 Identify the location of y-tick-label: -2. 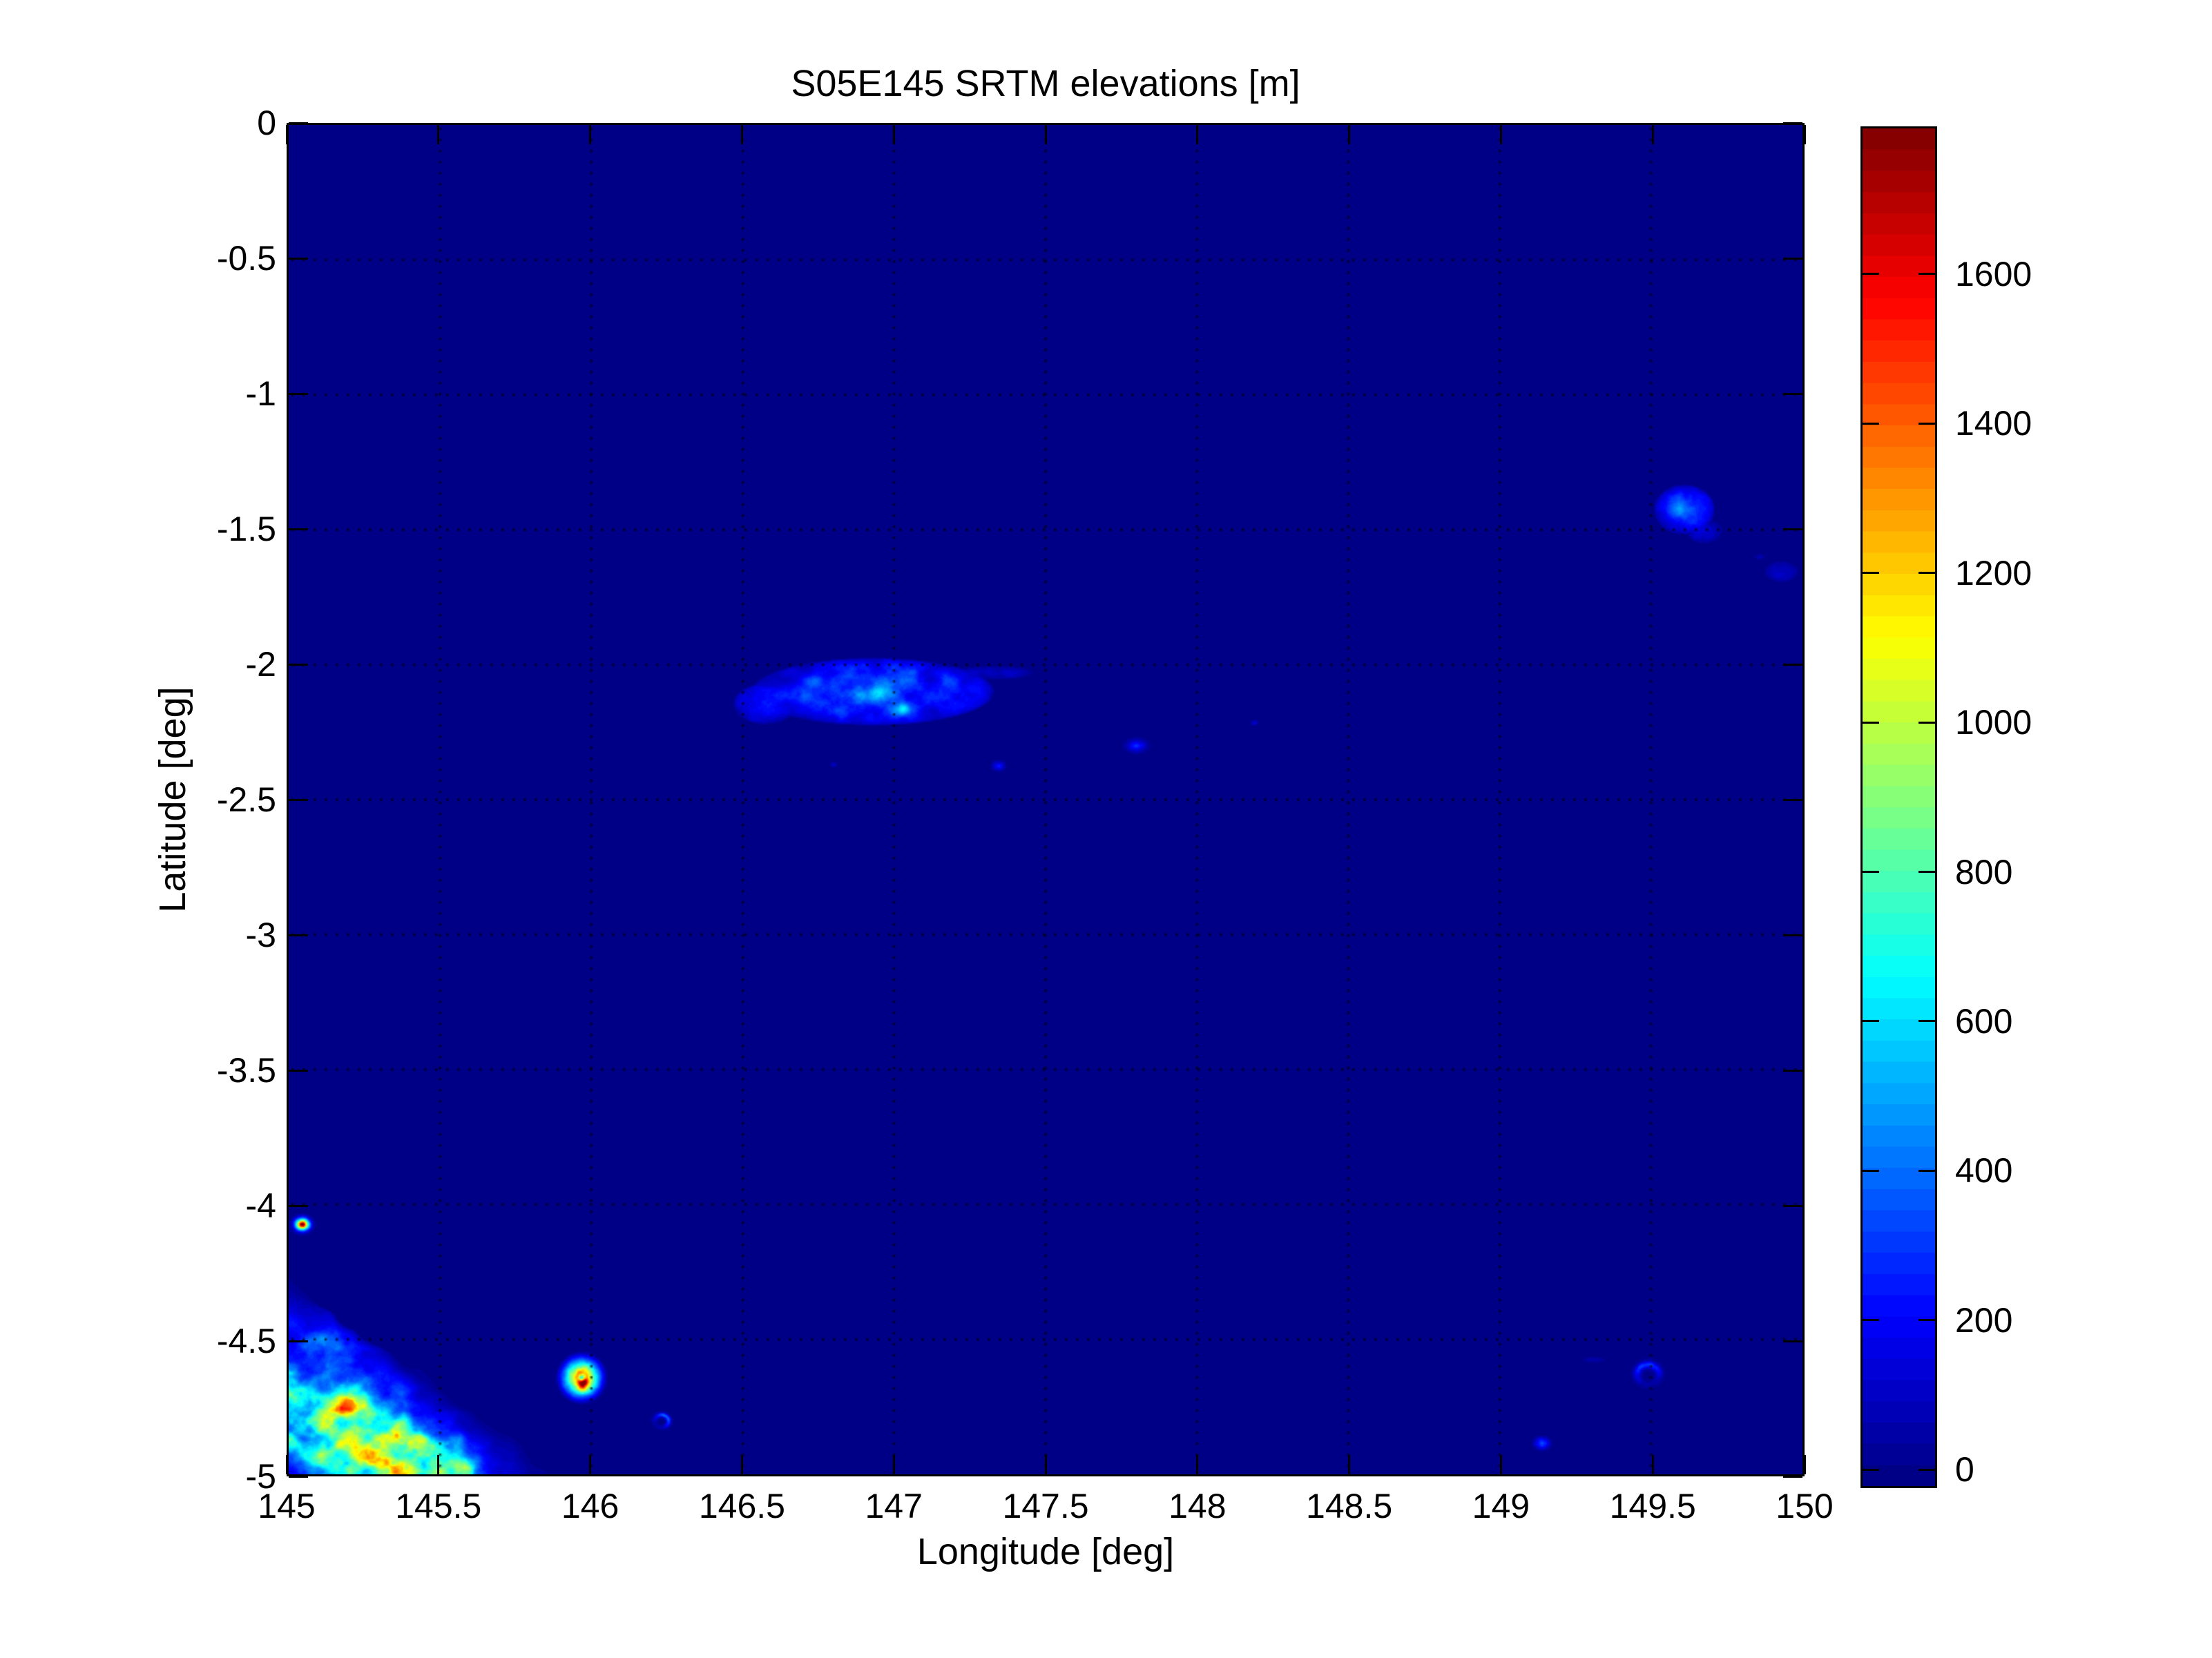
(261, 664).